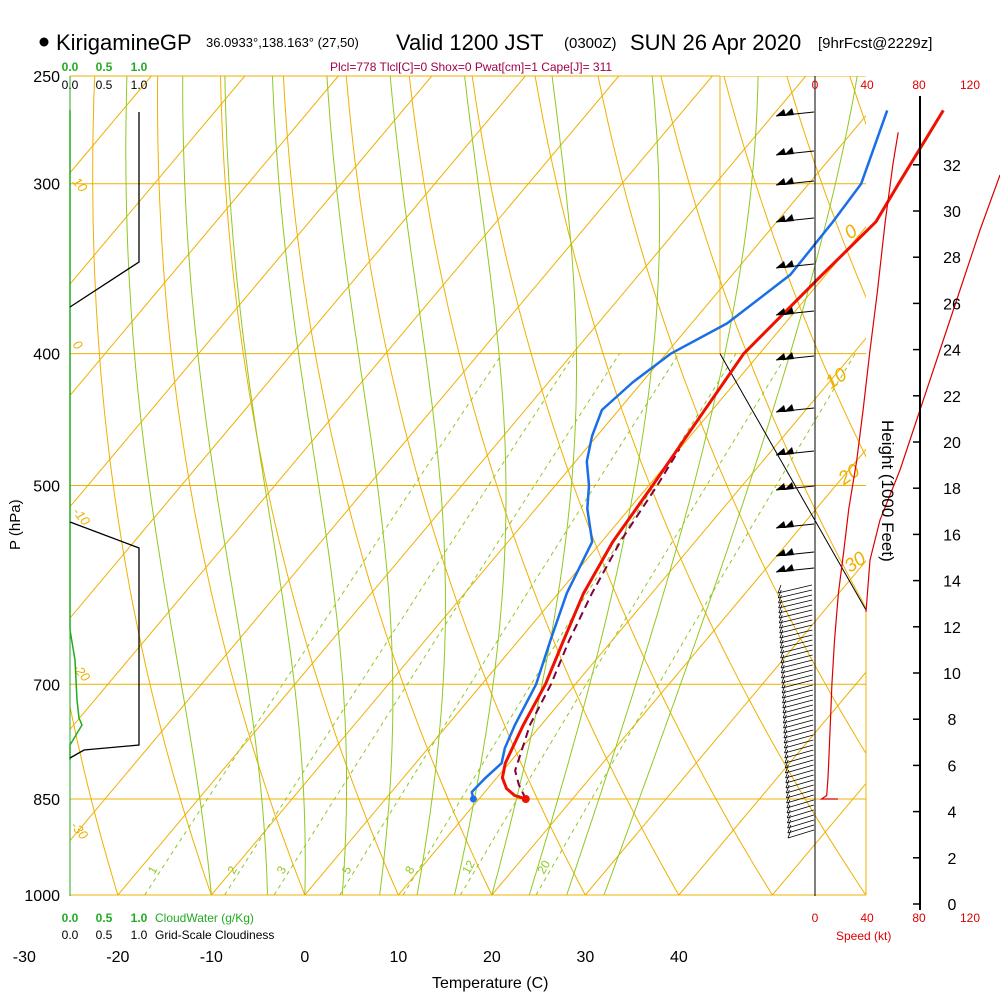 The width and height of the screenshot is (1000, 1000). Describe the element at coordinates (952, 443) in the screenshot. I see `height-tick-label: 20` at that location.